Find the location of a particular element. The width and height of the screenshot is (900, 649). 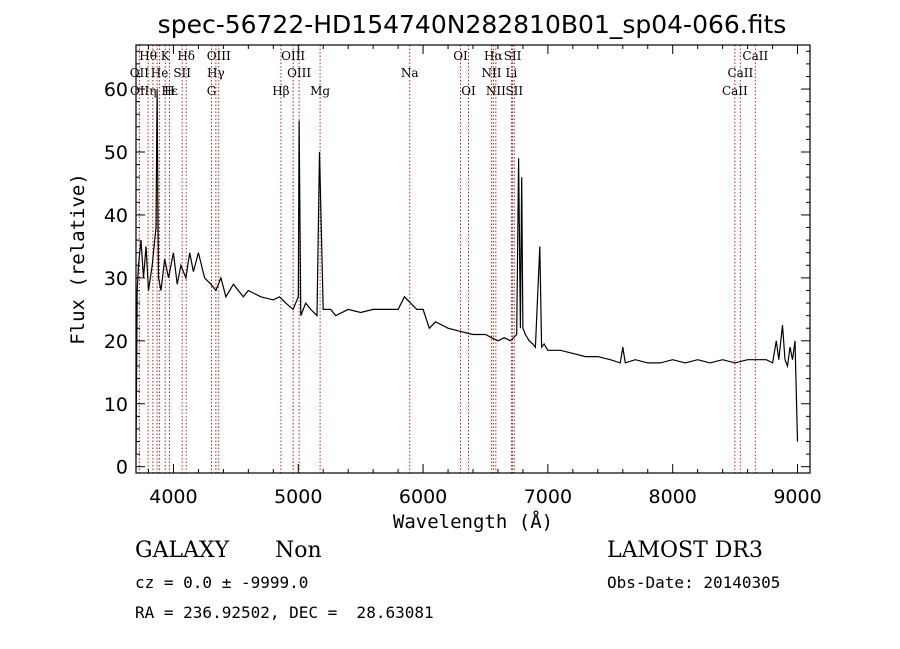

object-subclass: Non is located at coordinates (298, 550).